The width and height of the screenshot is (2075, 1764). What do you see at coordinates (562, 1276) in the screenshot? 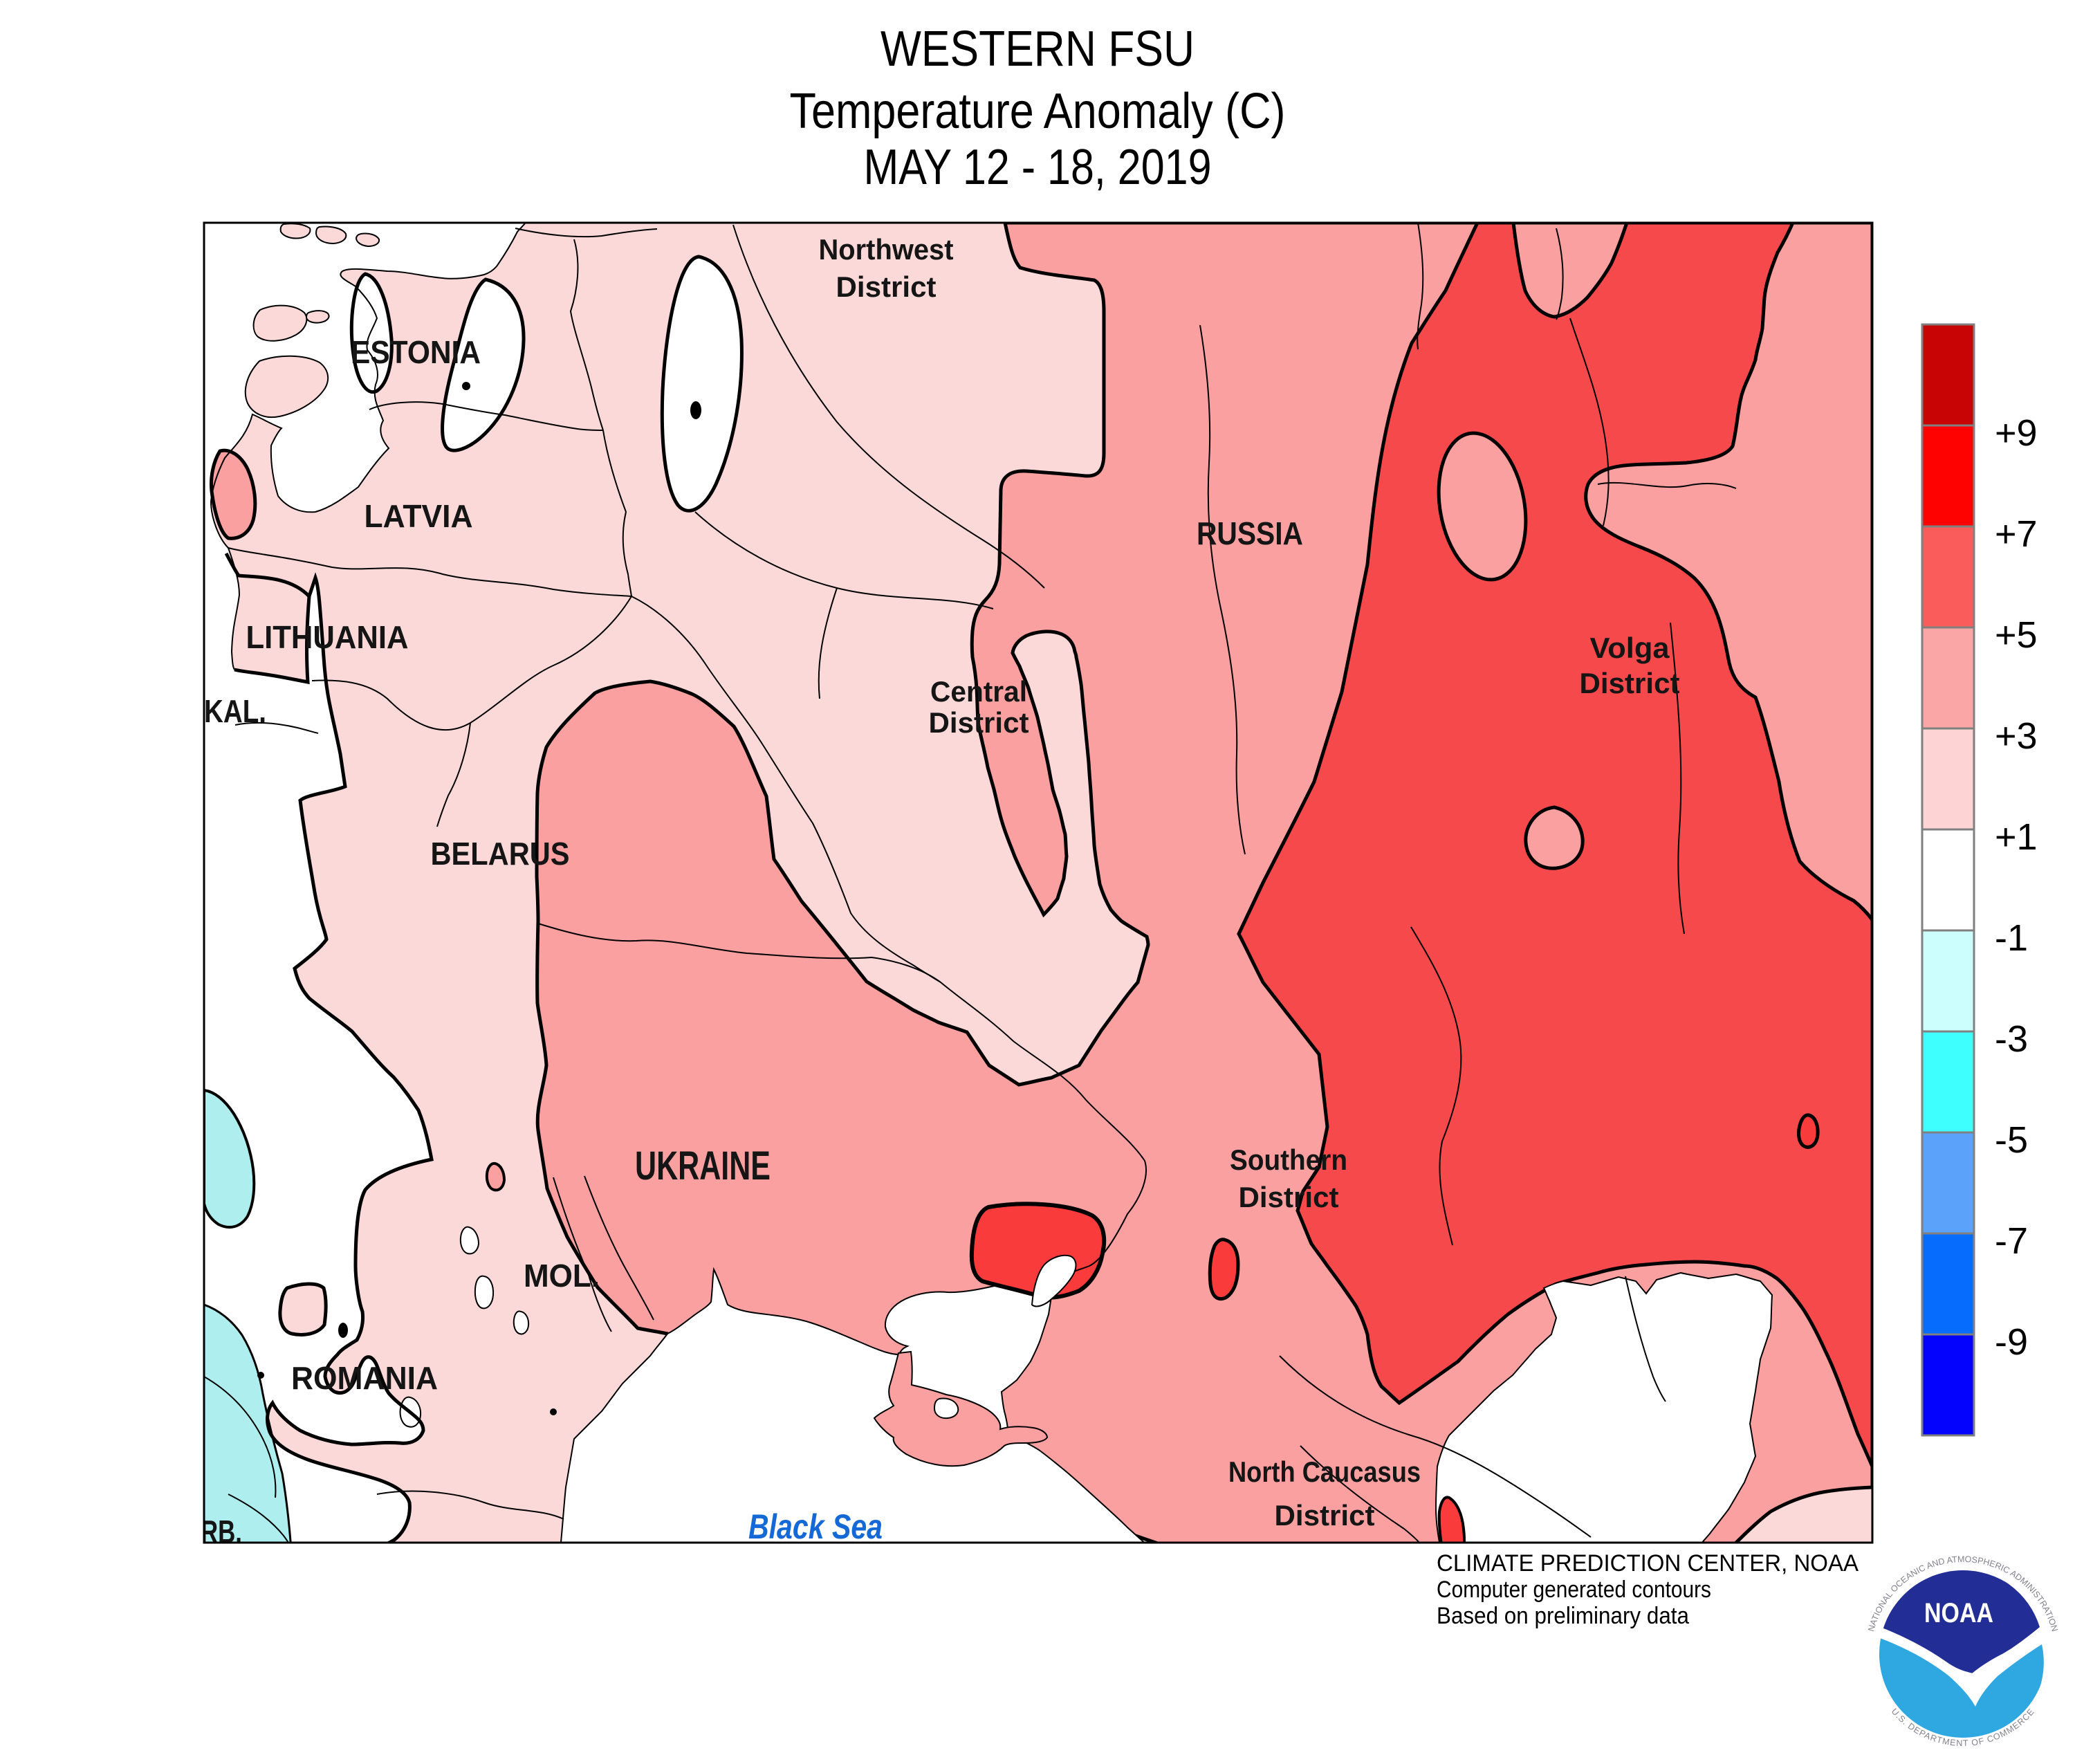
I see `svg-text: MOL.` at bounding box center [562, 1276].